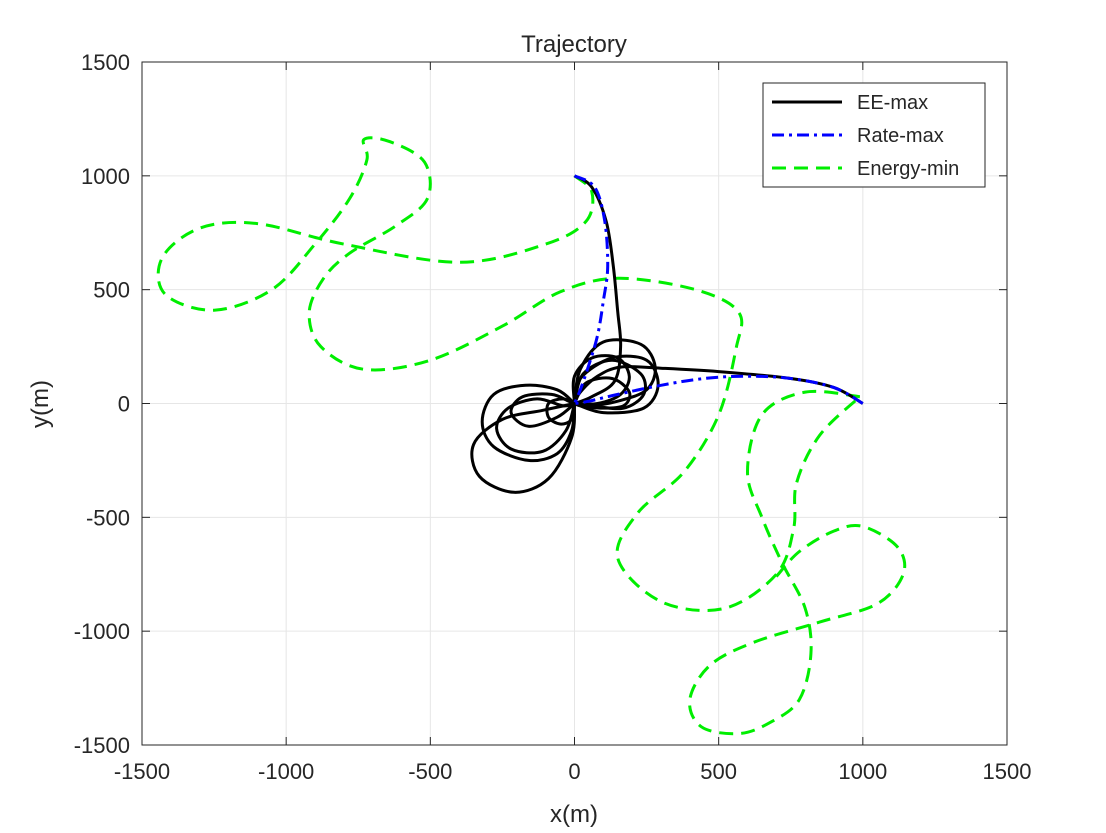 This screenshot has height=833, width=1106. I want to click on legend-label: Energy-min, so click(908, 169).